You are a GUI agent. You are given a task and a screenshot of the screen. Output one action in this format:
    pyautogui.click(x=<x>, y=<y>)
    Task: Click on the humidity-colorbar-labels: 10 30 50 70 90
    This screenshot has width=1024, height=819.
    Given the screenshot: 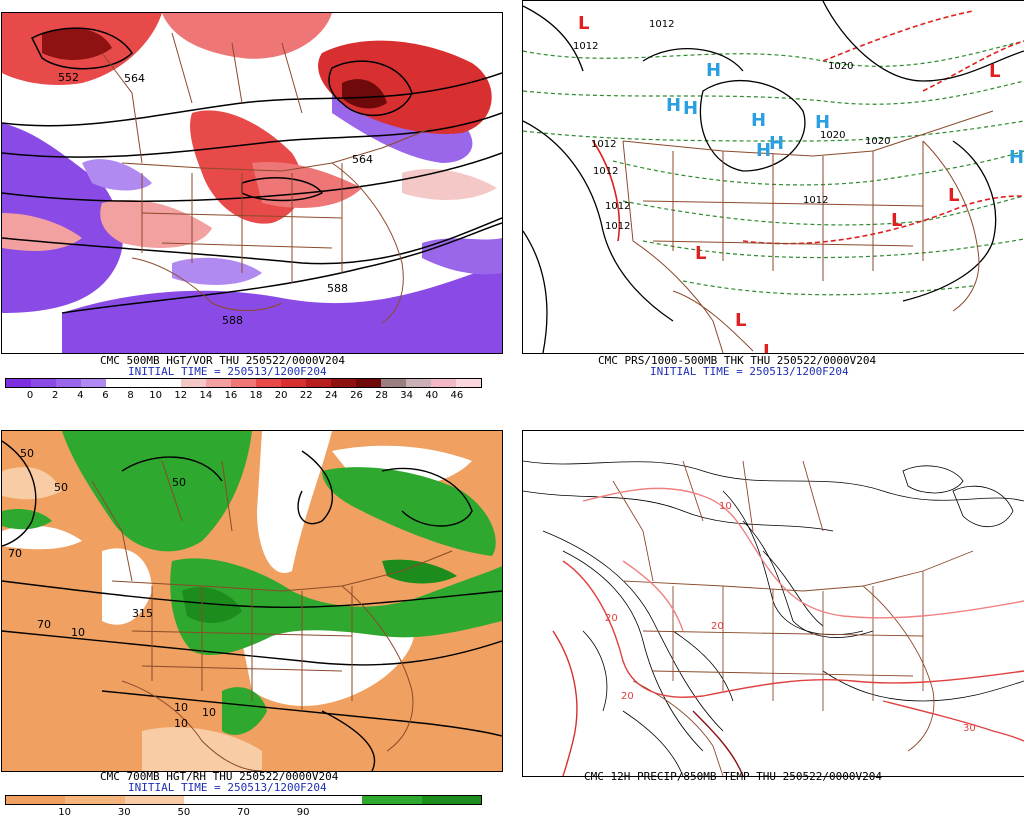 What is the action you would take?
    pyautogui.click(x=242, y=813)
    